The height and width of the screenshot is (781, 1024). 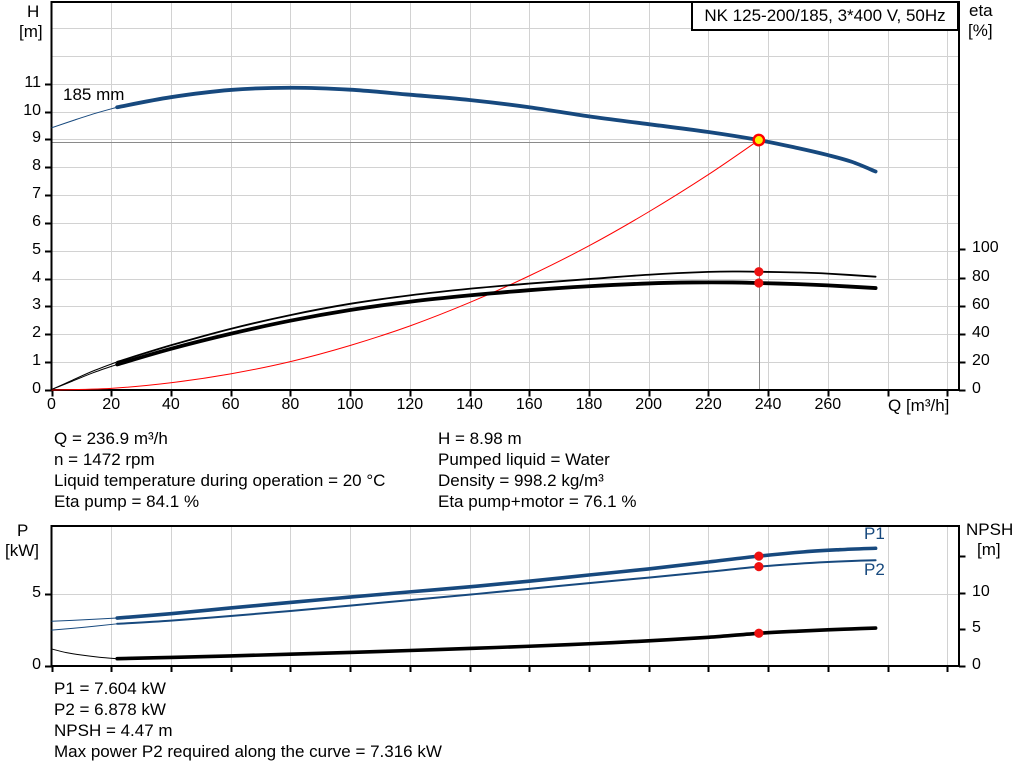 What do you see at coordinates (113, 730) in the screenshot?
I see `info-line-npsh: NPSH = 4.47 m` at bounding box center [113, 730].